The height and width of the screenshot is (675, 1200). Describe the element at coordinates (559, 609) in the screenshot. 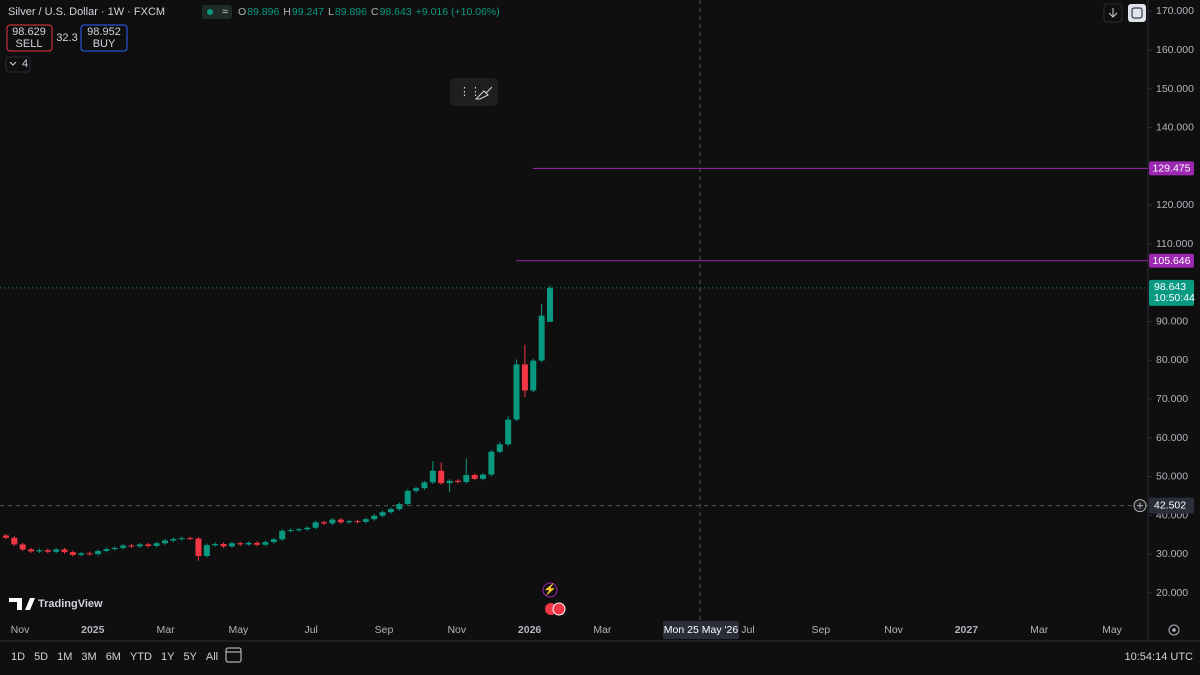

I see `economic-event-icon` at that location.